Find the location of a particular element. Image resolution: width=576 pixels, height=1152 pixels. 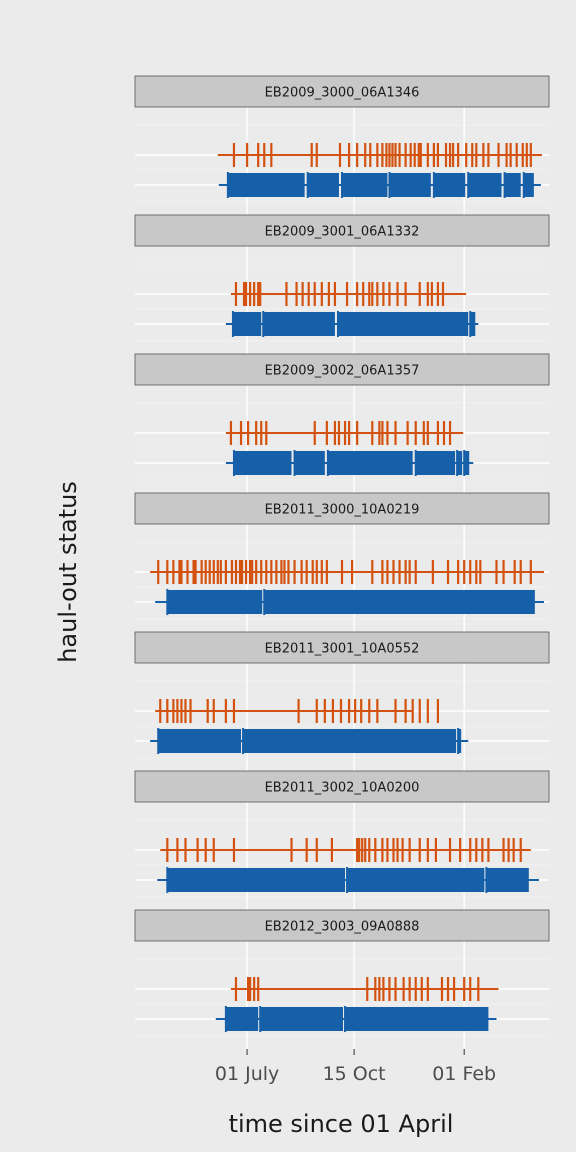

facet-strip-label: EB2011_3002_10A0200 is located at coordinates (342, 788).